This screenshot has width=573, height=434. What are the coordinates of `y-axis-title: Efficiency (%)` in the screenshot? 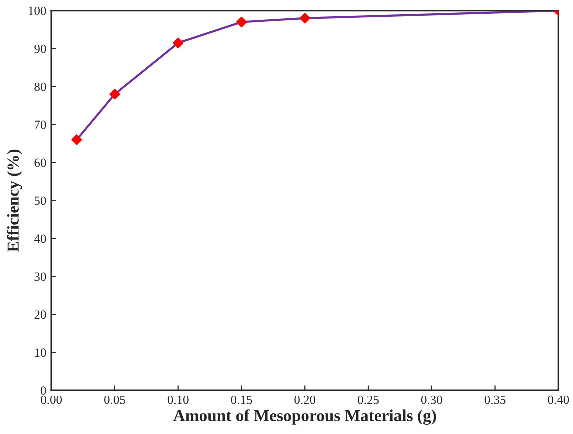 It's located at (14, 201).